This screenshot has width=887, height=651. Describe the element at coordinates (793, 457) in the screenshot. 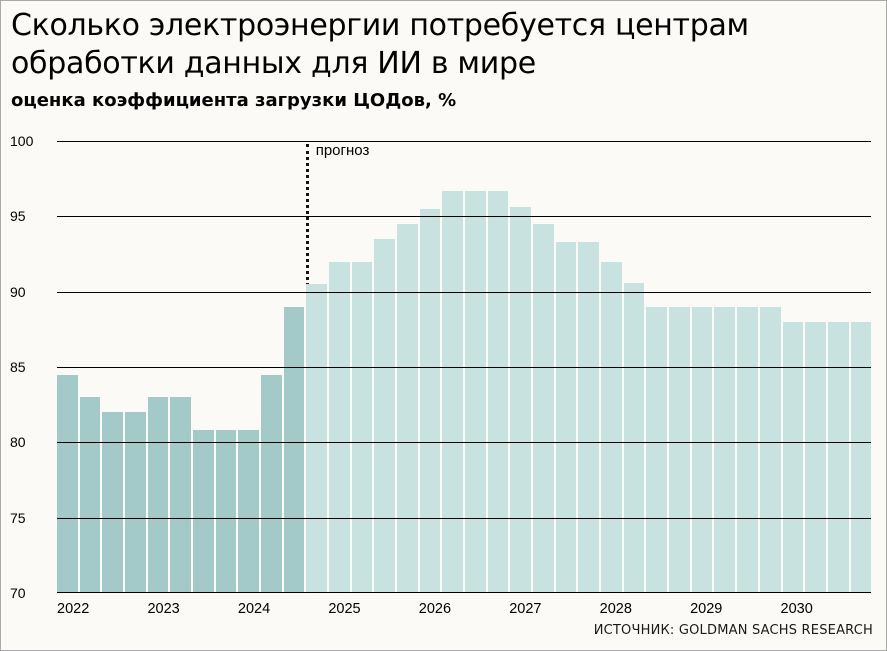

I see `bar-2030-Q1` at that location.